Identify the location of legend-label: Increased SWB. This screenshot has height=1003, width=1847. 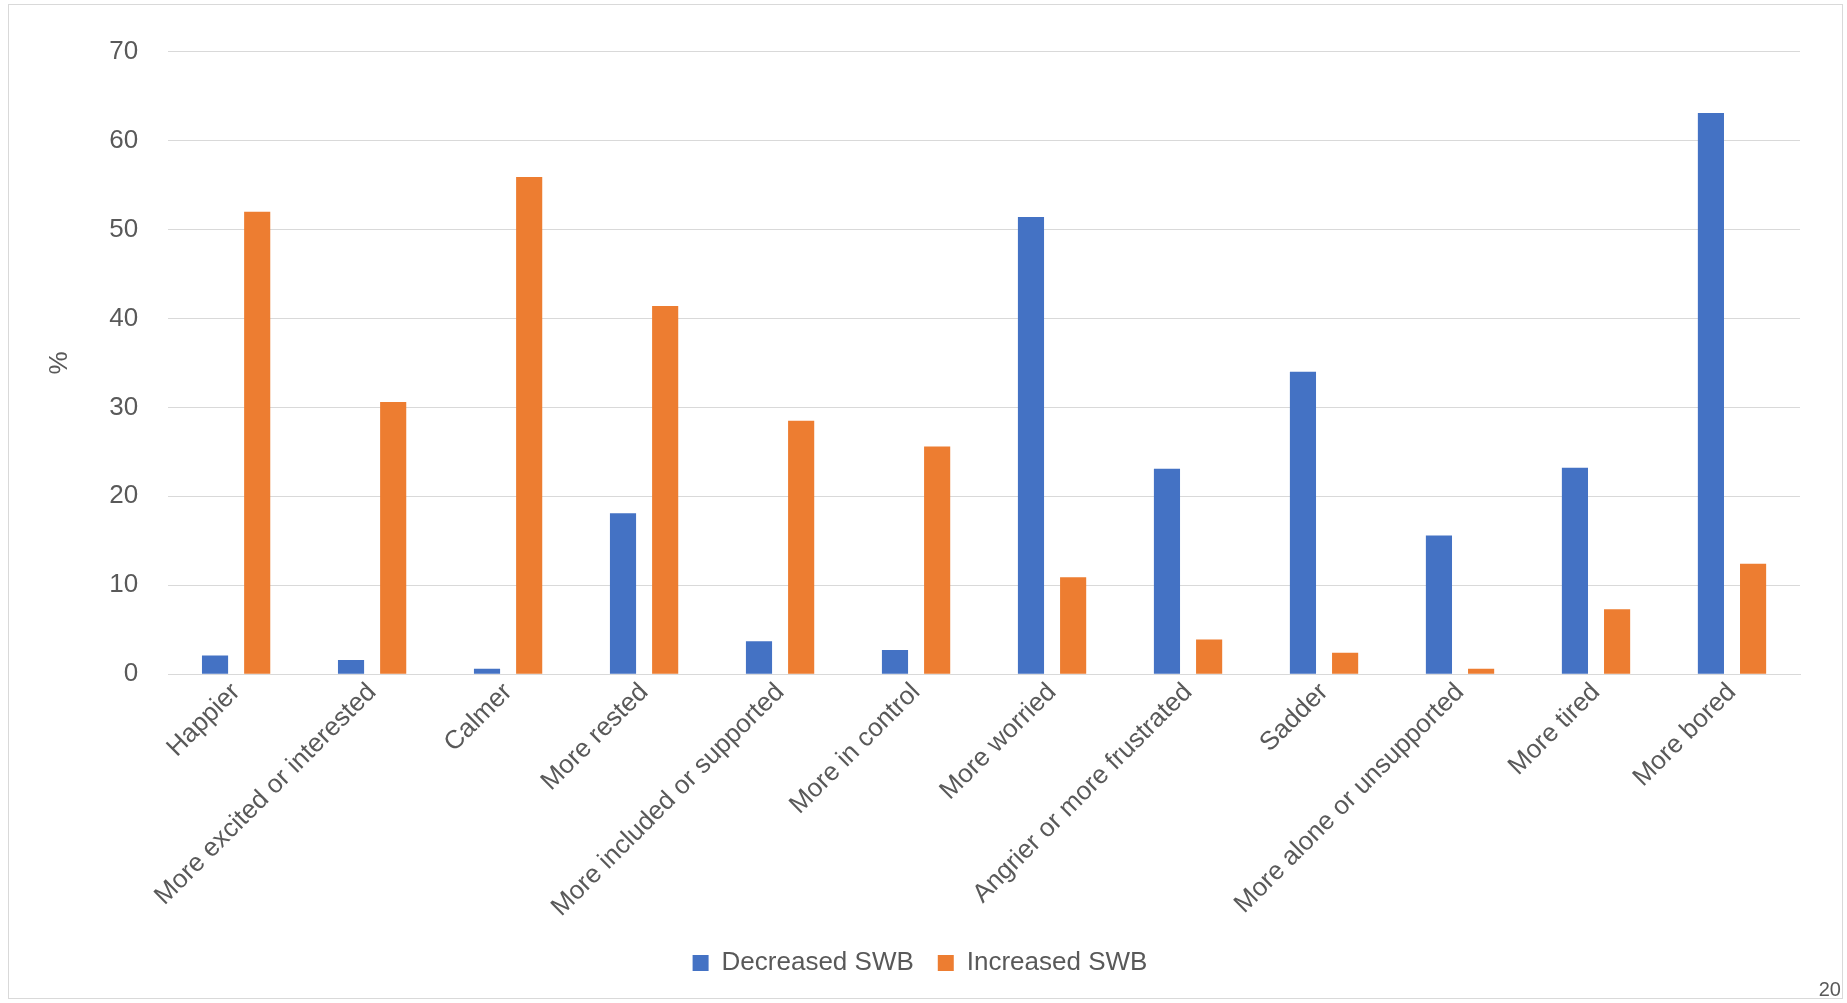
(1057, 961).